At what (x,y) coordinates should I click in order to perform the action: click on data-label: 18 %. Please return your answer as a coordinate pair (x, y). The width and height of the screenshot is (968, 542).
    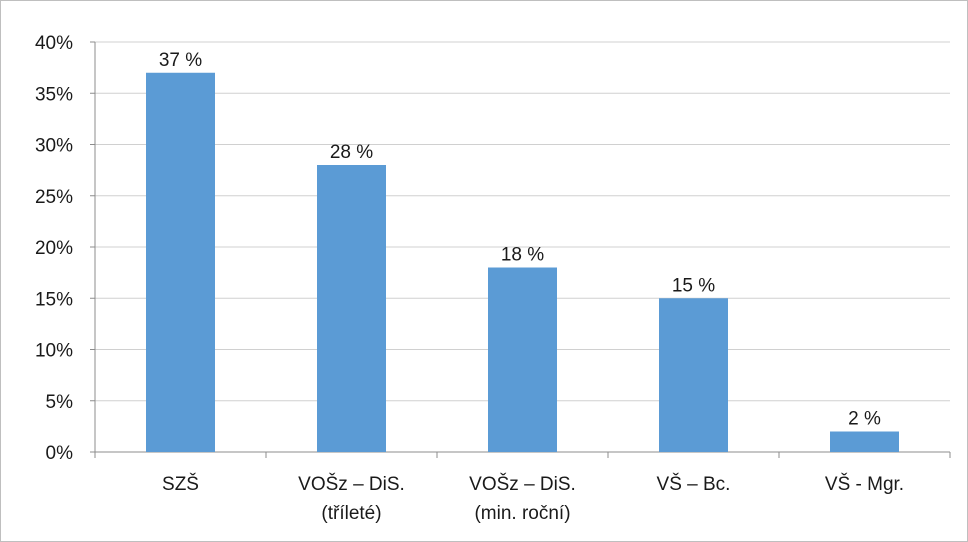
    Looking at the image, I should click on (522, 255).